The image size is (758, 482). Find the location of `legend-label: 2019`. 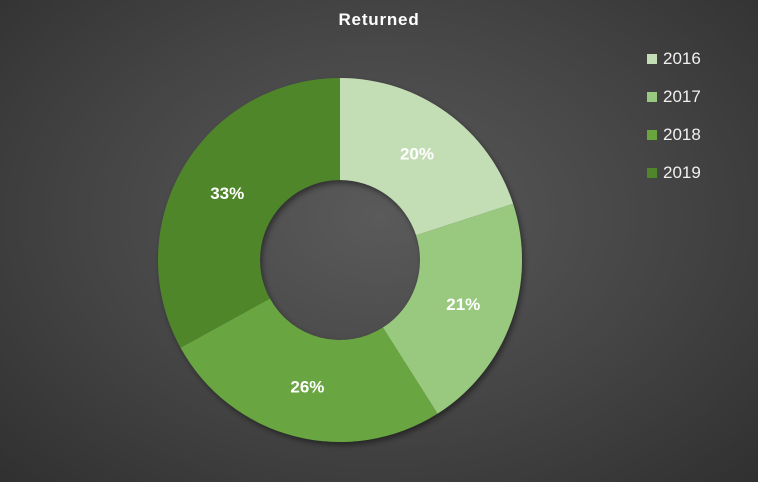

legend-label: 2019 is located at coordinates (682, 172).